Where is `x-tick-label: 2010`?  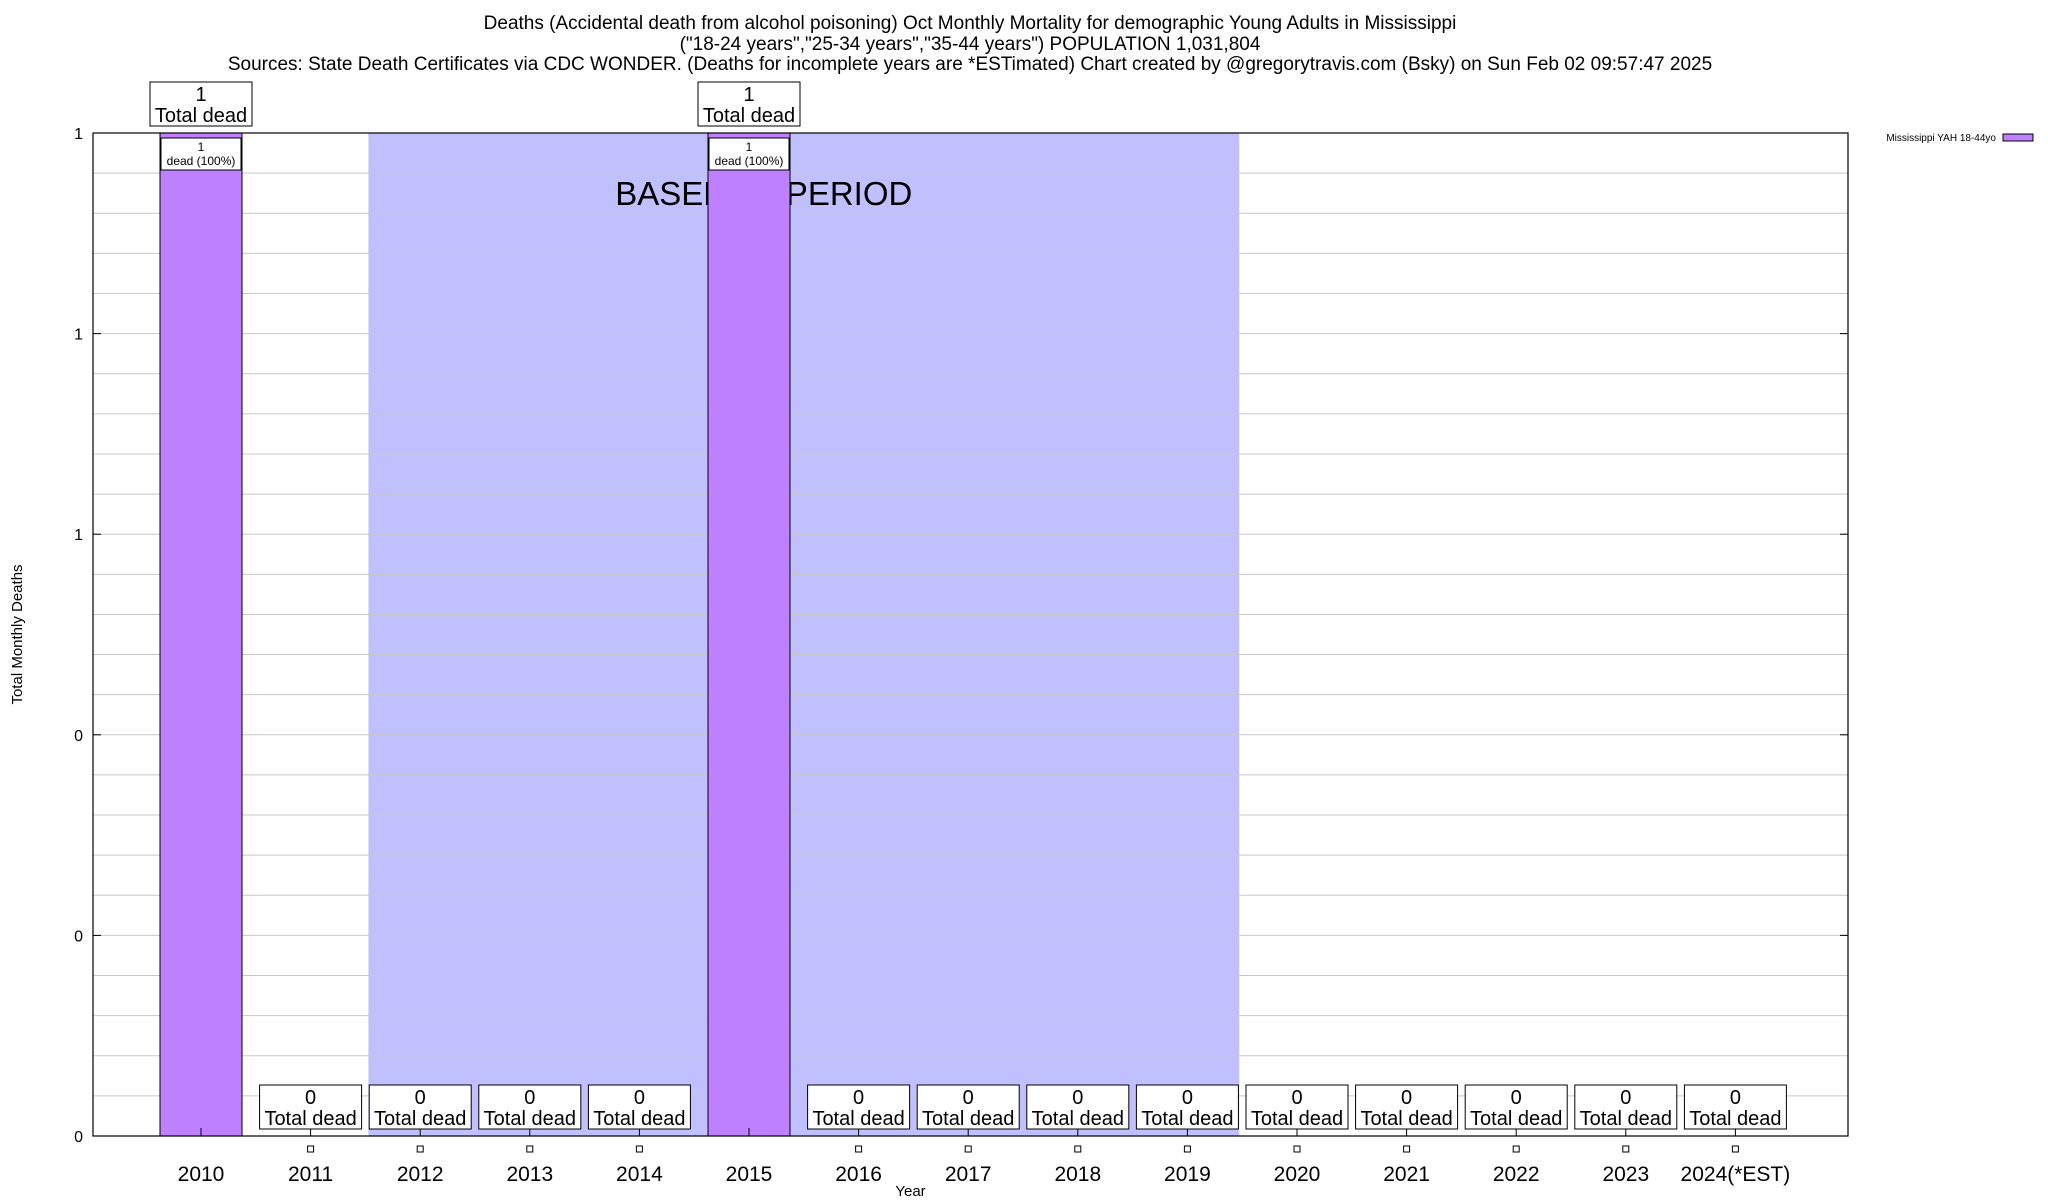
x-tick-label: 2010 is located at coordinates (201, 1174).